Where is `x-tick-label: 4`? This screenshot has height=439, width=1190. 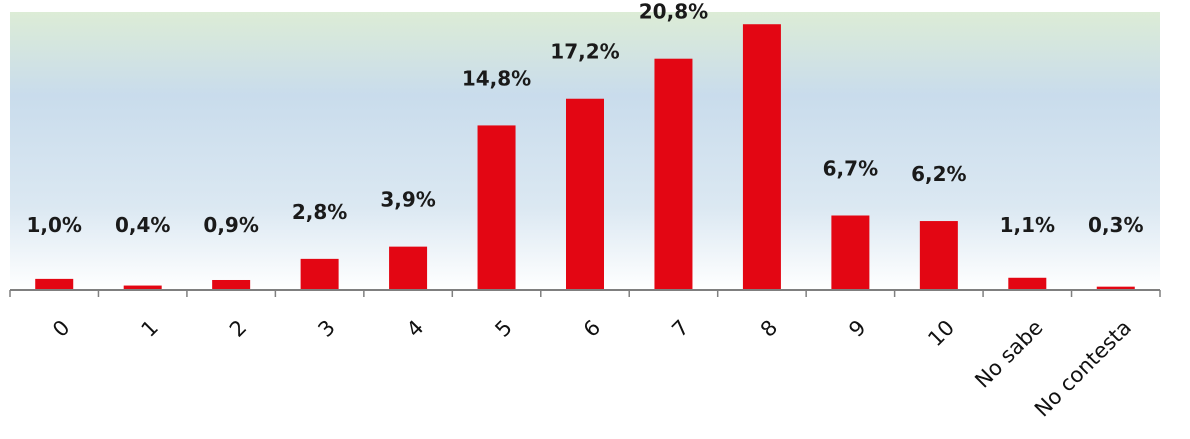
x-tick-label: 4 is located at coordinates (415, 328).